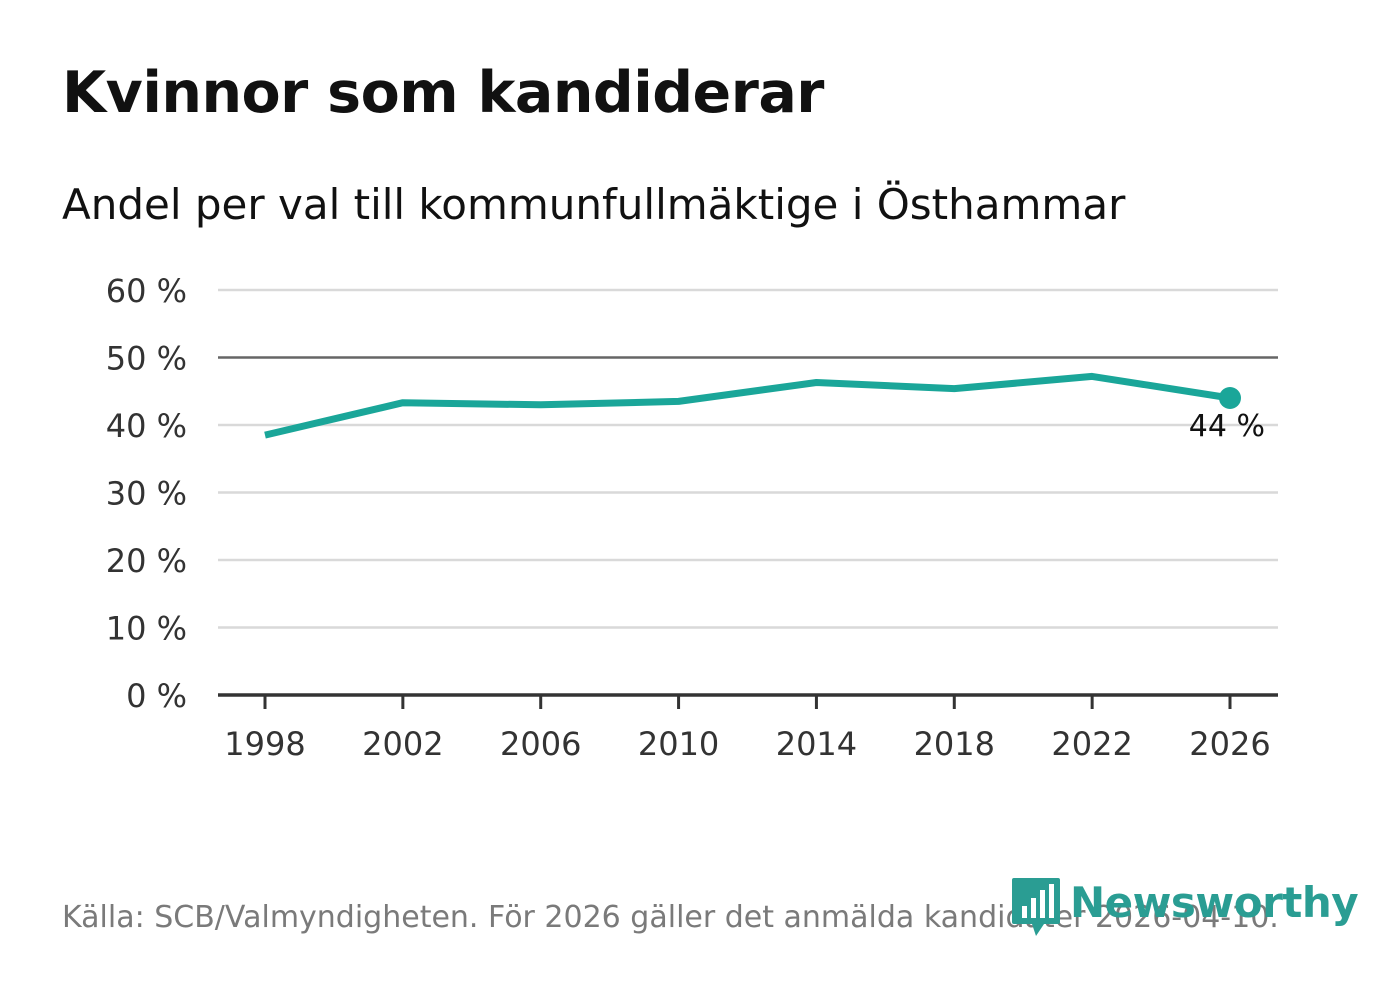  I want to click on y-tick-label: 10 %, so click(146, 629).